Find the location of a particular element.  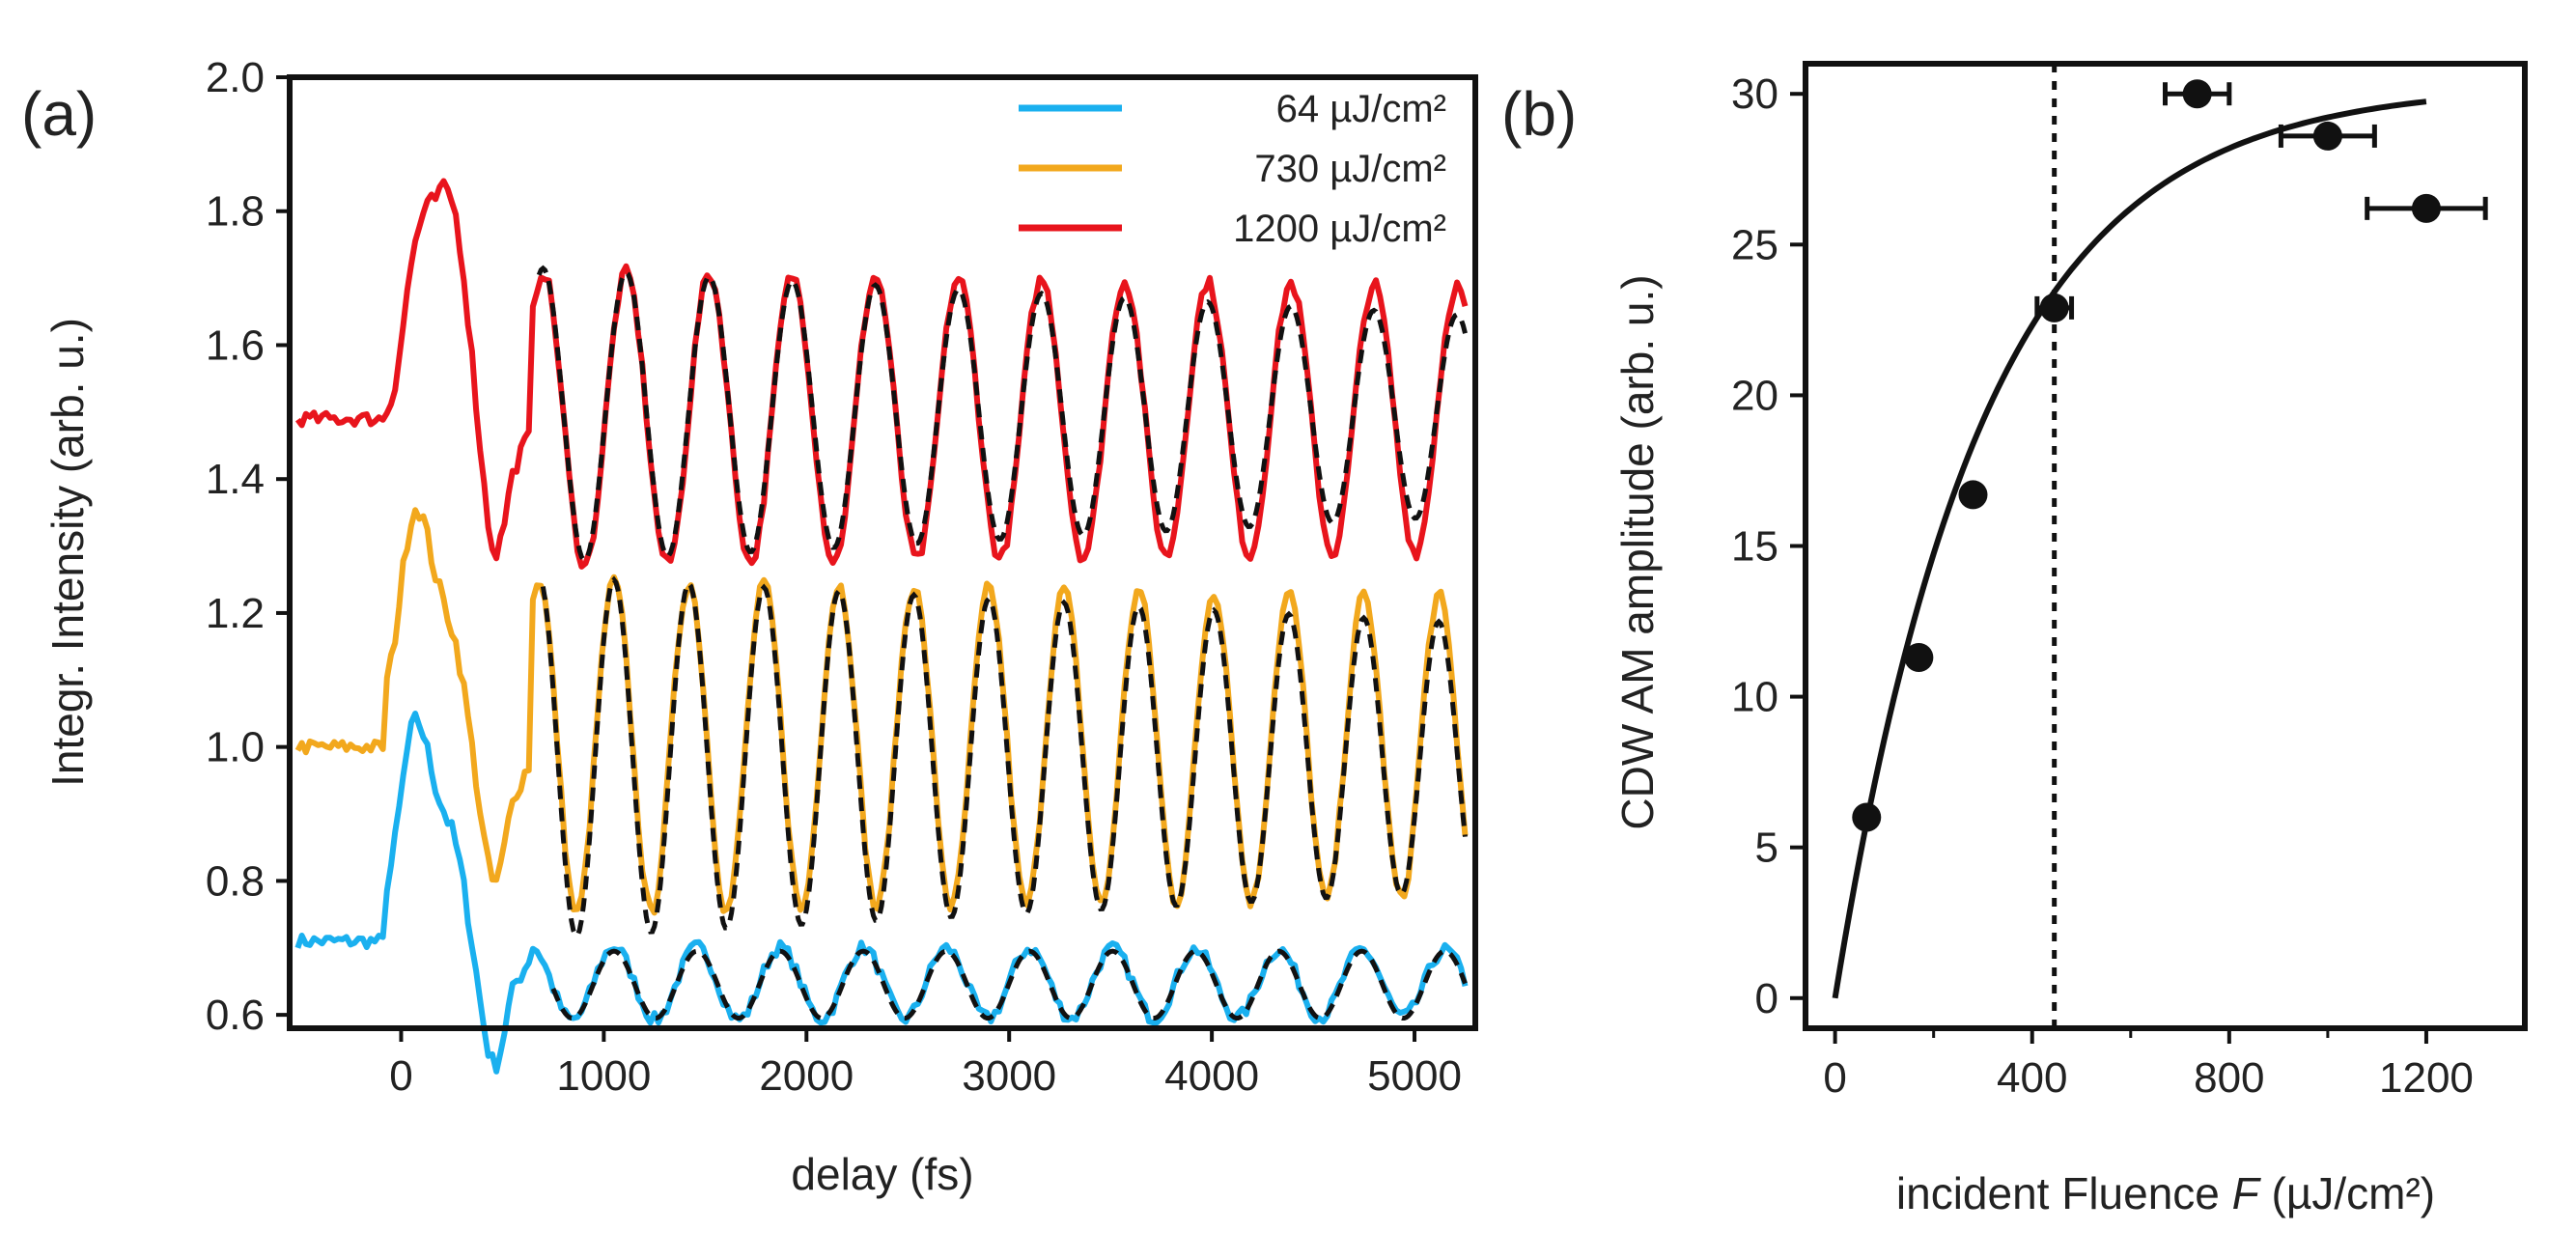

panel-a-xtick-label: 0 is located at coordinates (401, 1076).